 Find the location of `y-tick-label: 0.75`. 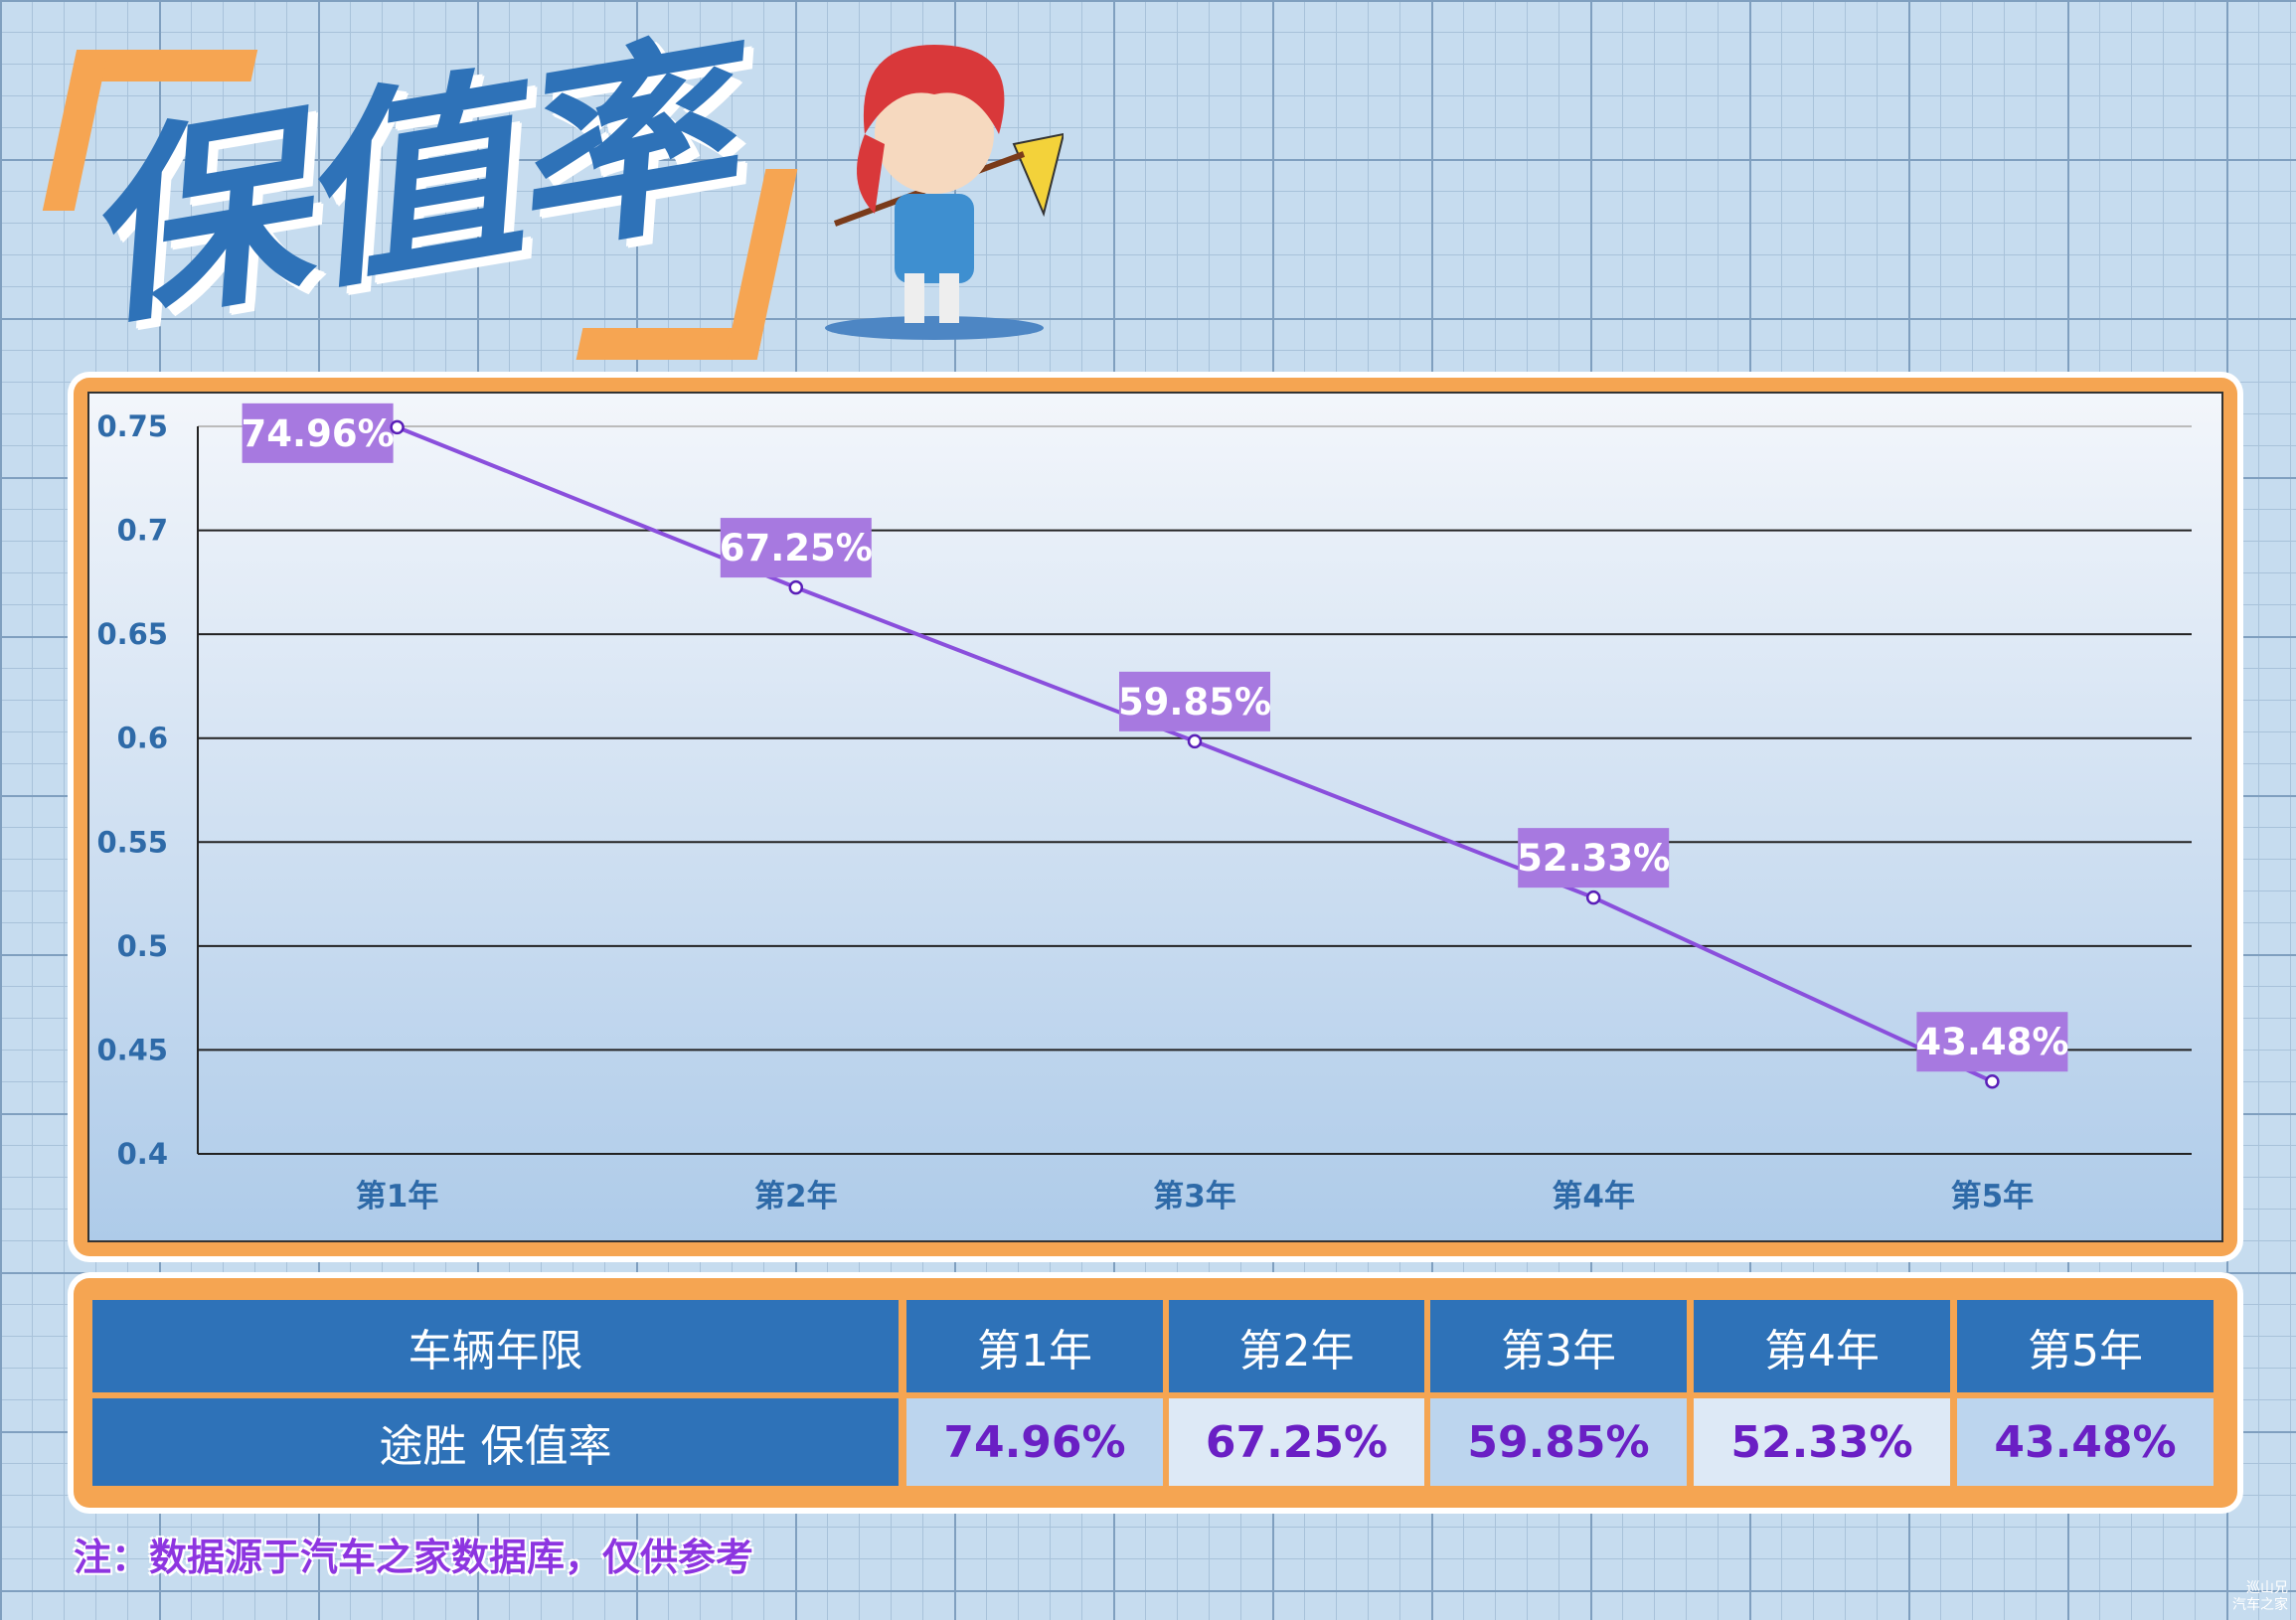

y-tick-label: 0.75 is located at coordinates (132, 426).